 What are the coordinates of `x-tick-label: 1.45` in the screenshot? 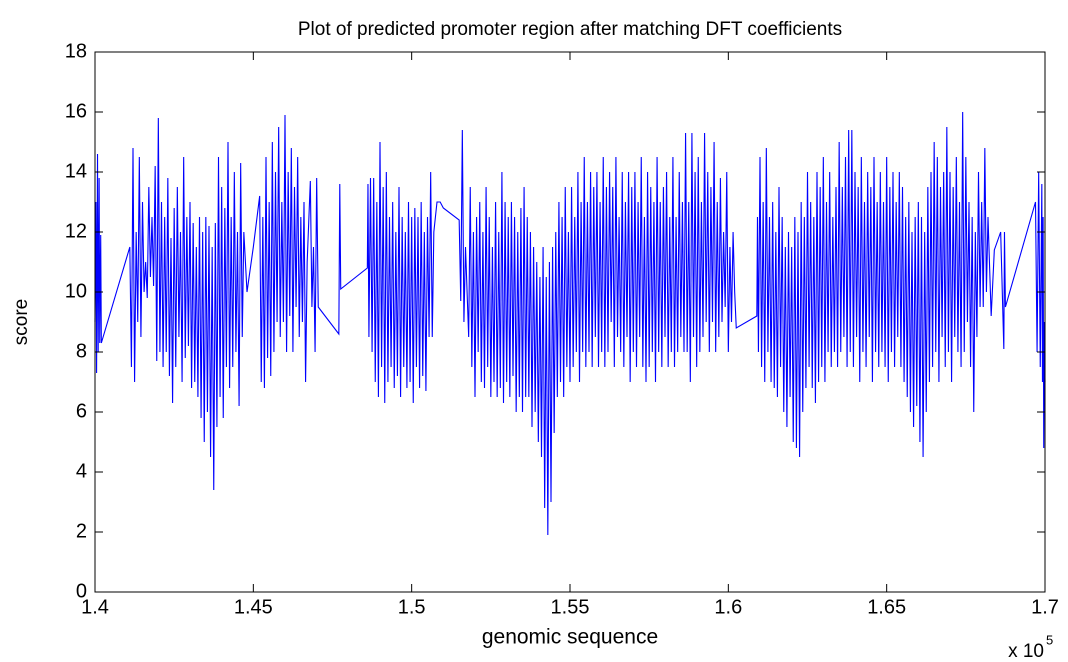 It's located at (253, 607).